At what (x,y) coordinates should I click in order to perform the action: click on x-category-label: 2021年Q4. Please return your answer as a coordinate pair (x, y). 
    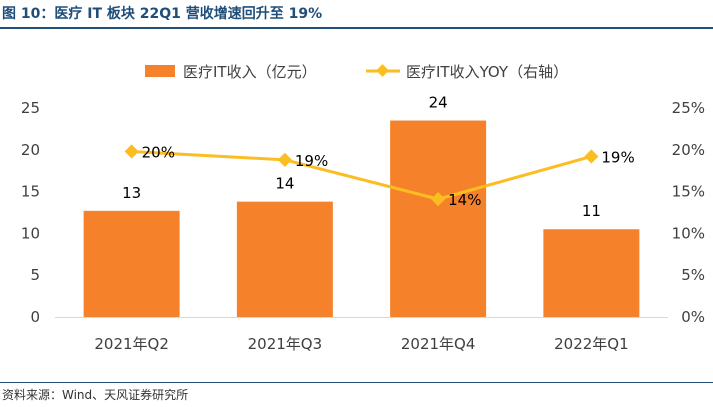
    Looking at the image, I should click on (438, 344).